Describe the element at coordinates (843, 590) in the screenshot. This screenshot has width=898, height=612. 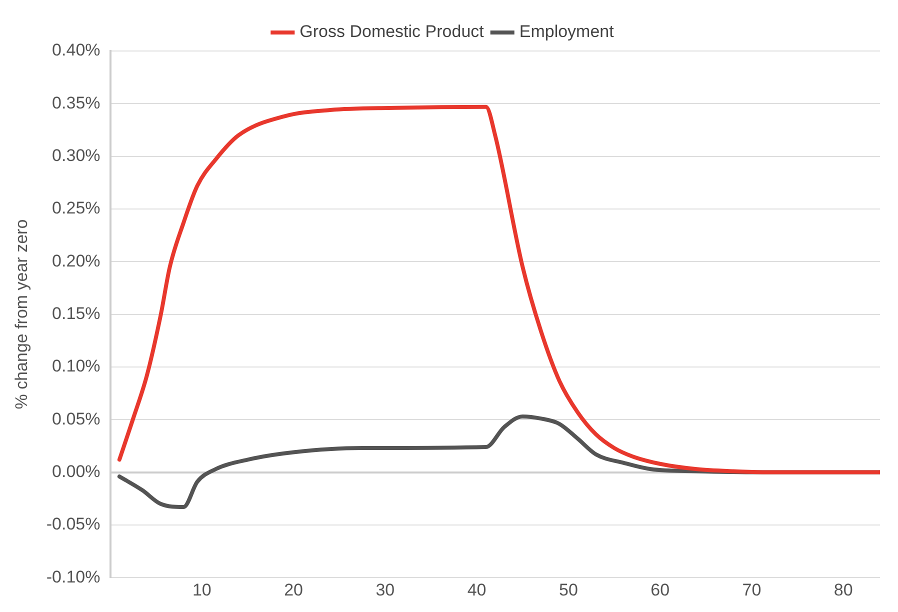
I see `x-tick-label: 80` at that location.